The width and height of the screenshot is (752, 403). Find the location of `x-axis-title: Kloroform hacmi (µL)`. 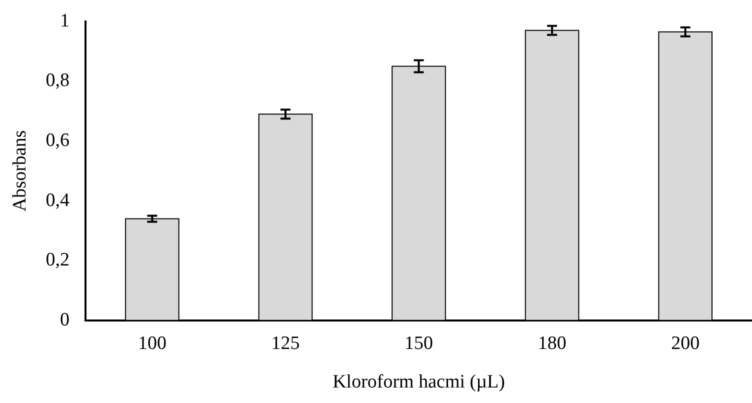

x-axis-title: Kloroform hacmi (µL) is located at coordinates (418, 382).